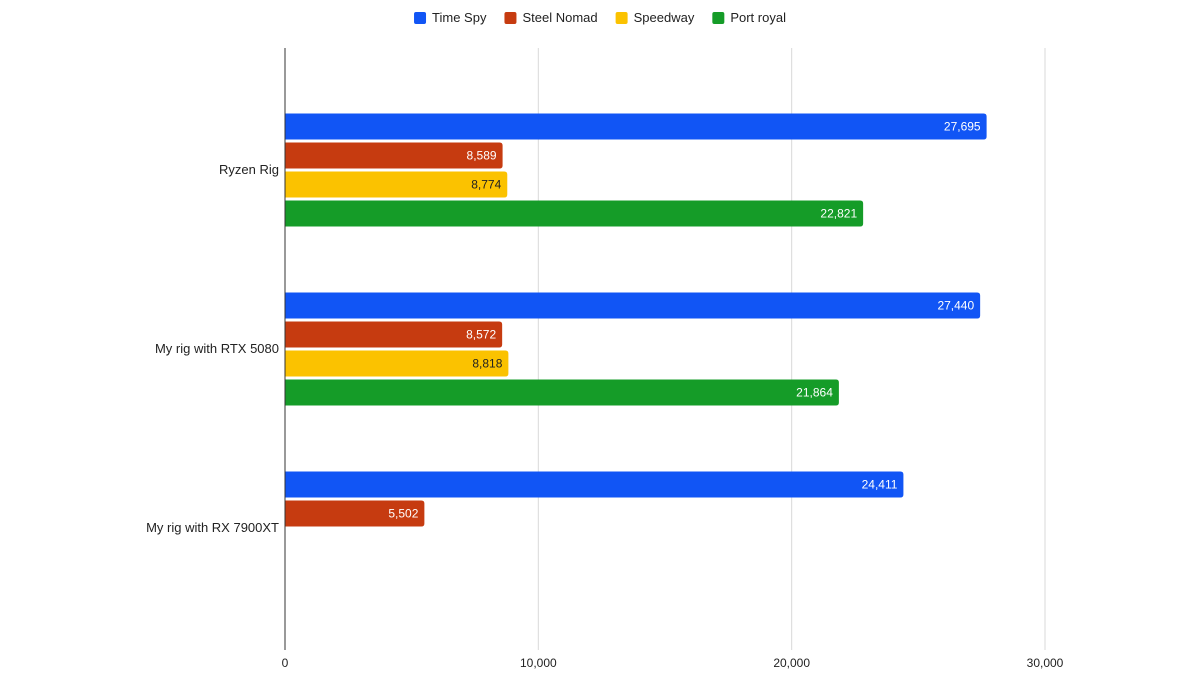 Image resolution: width=1200 pixels, height=675 pixels. Describe the element at coordinates (481, 335) in the screenshot. I see `data-label-steel-nomad-my-rig-with-rtx-5080: 8,572` at that location.